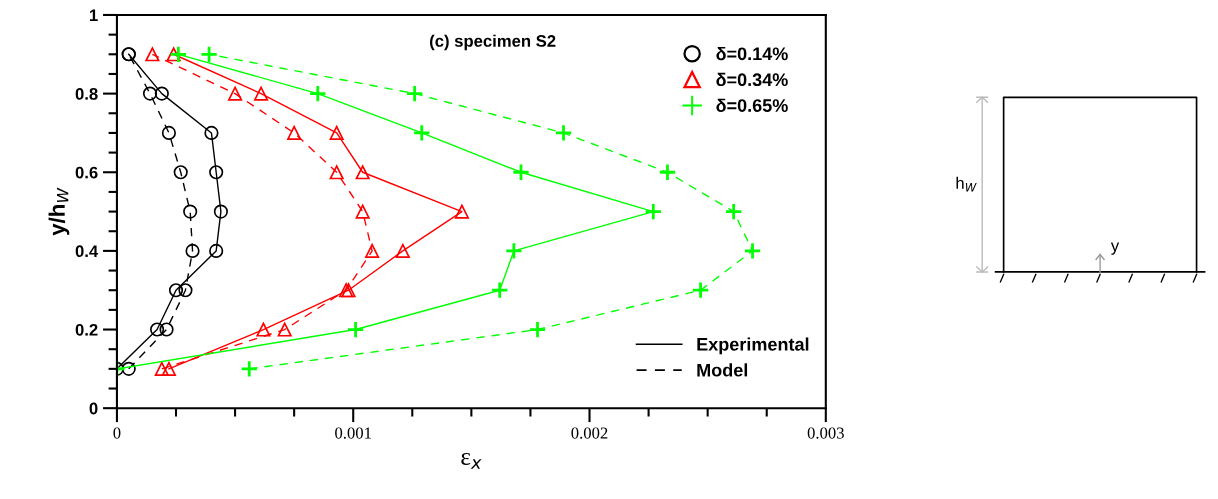 The image size is (1218, 499). I want to click on x-tick-label: 0, so click(117, 433).